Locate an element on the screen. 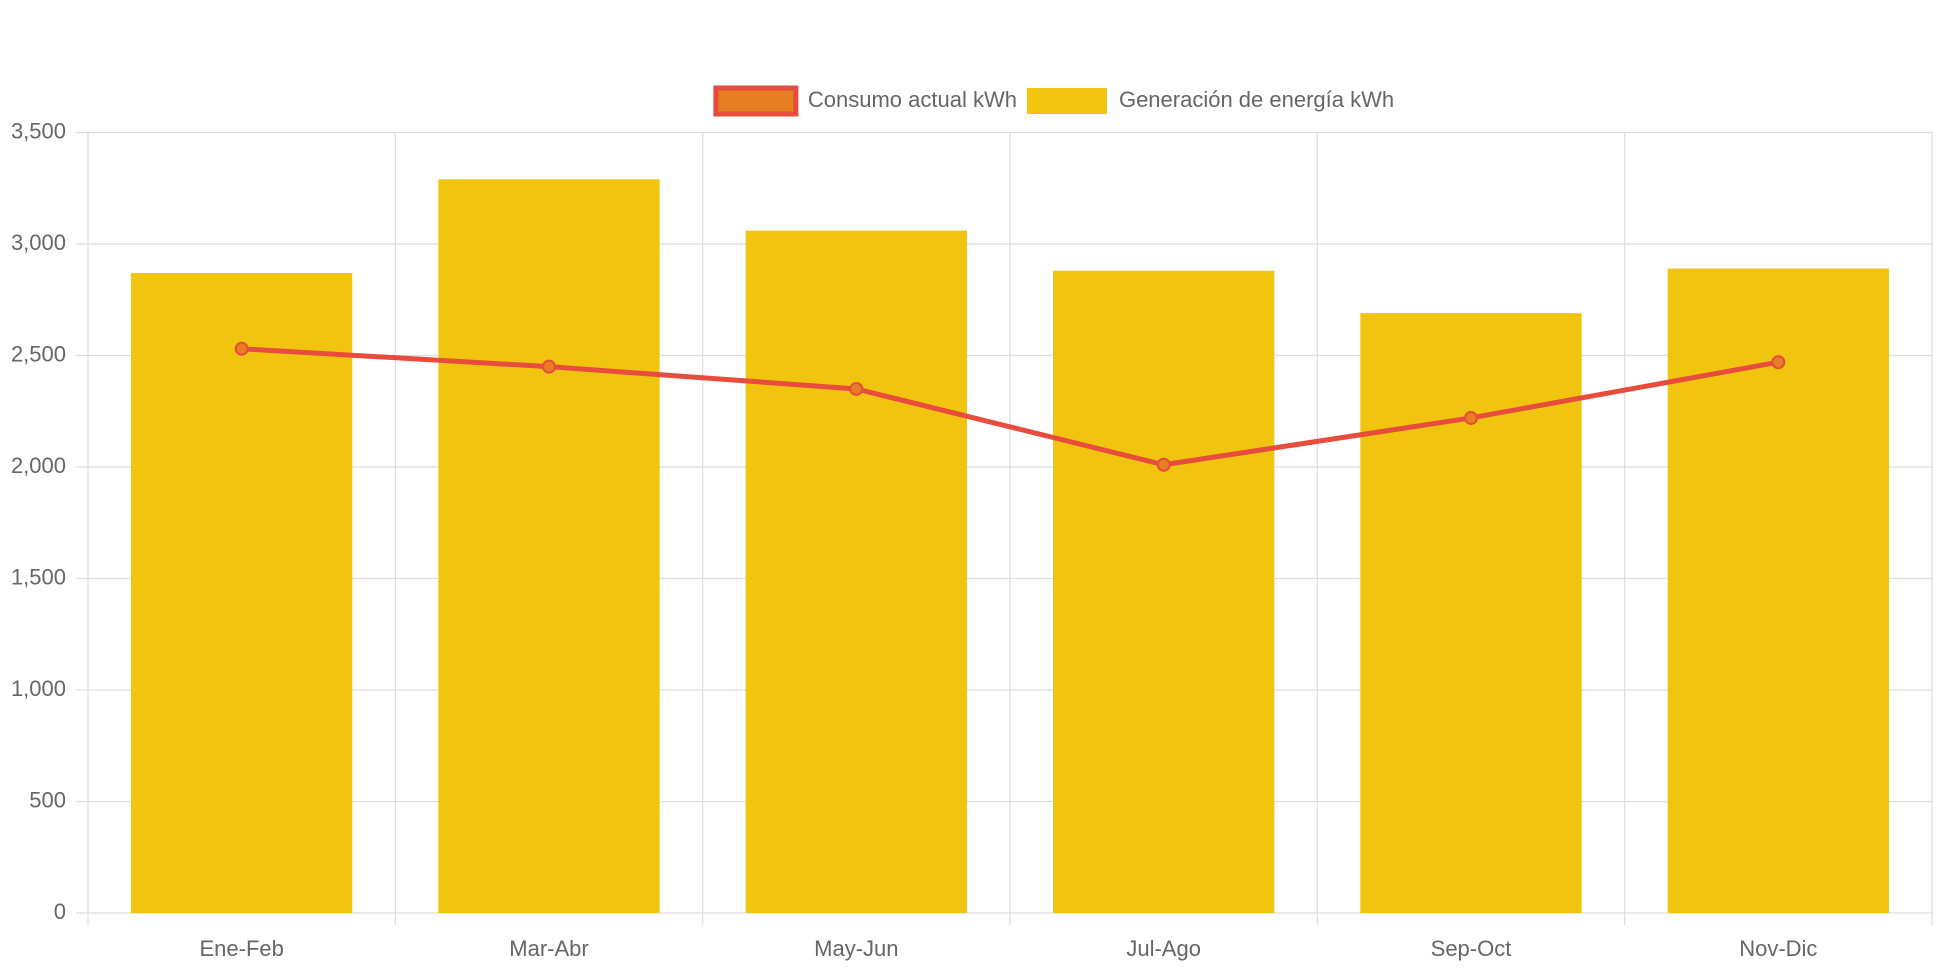 This screenshot has width=1942, height=970. y-tick-label: 1,000 is located at coordinates (38, 688).